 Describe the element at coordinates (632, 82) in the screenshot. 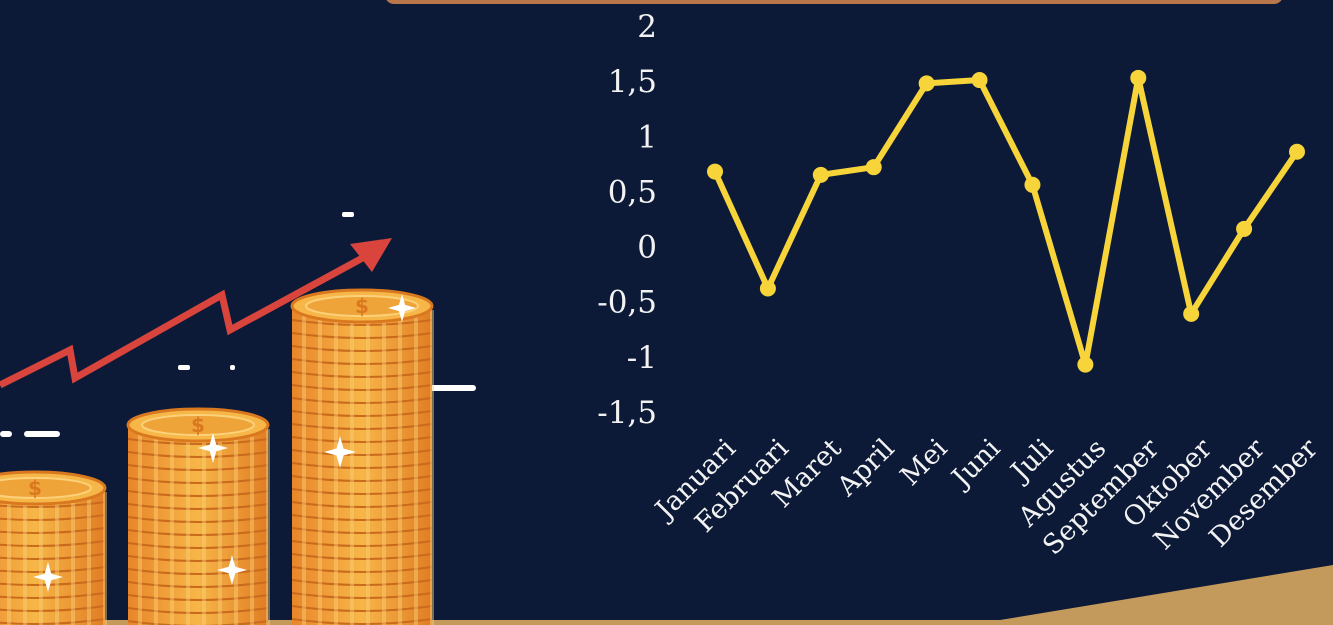

I see `y-tick-label: 1,5` at that location.